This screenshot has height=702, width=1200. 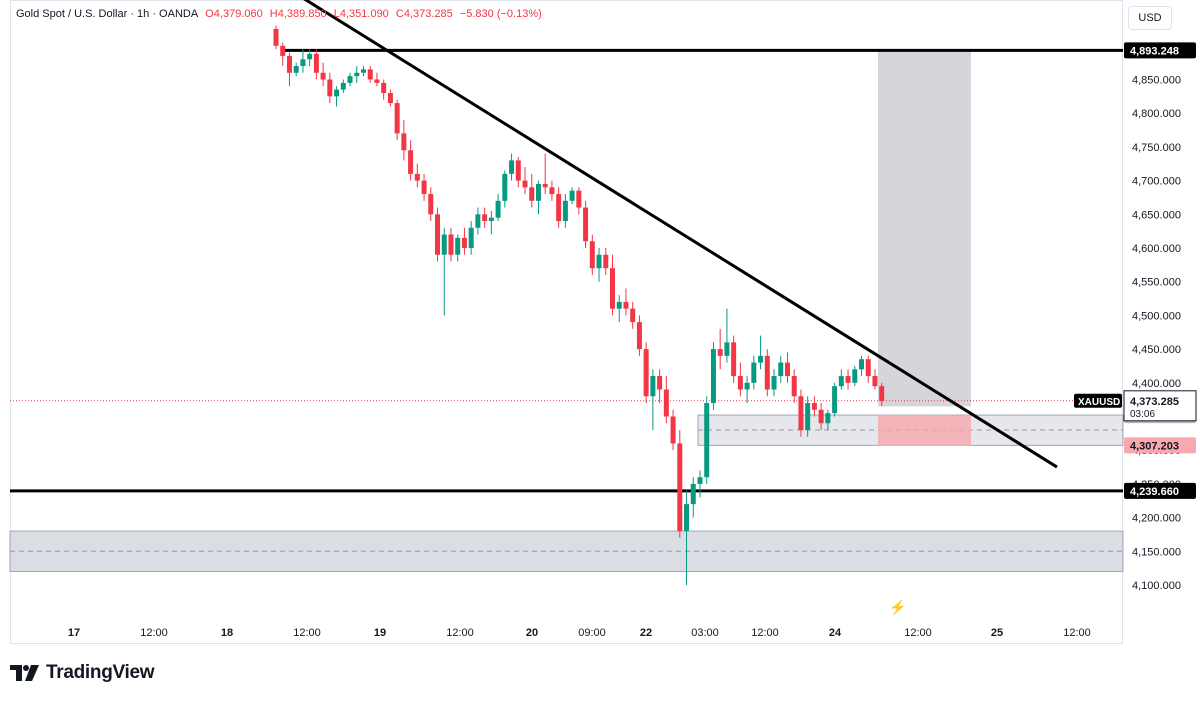 What do you see at coordinates (298, 14) in the screenshot?
I see `ohlc-high: H4,389.850` at bounding box center [298, 14].